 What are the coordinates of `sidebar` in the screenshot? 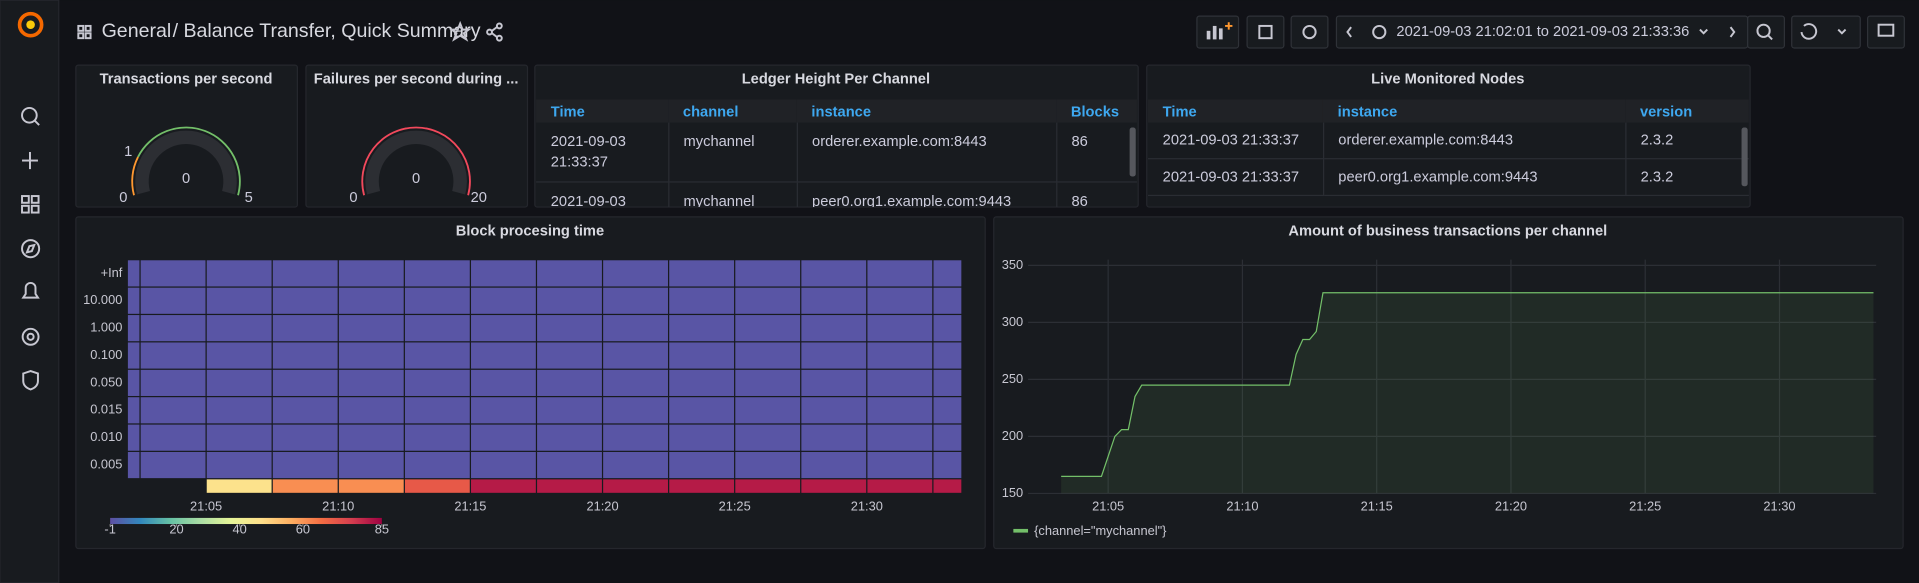 It's located at (29, 291).